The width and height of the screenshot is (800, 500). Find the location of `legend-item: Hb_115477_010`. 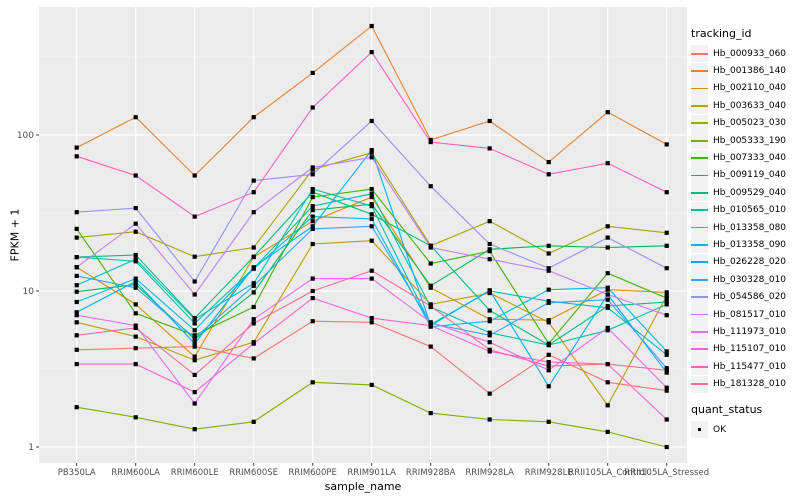

legend-item: Hb_115477_010 is located at coordinates (745, 367).